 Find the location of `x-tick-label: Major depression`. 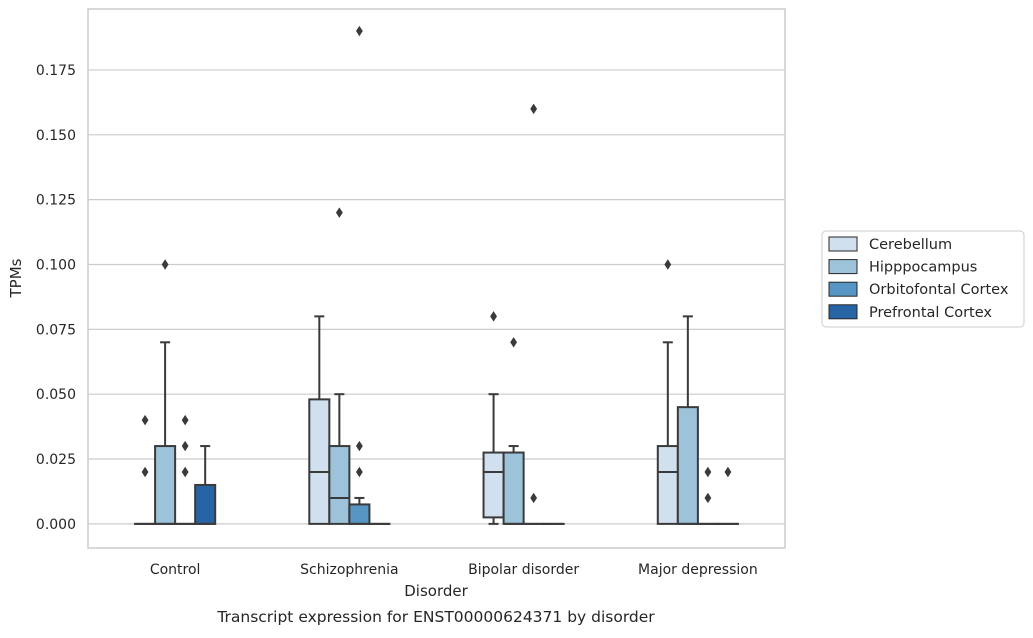

x-tick-label: Major depression is located at coordinates (698, 570).